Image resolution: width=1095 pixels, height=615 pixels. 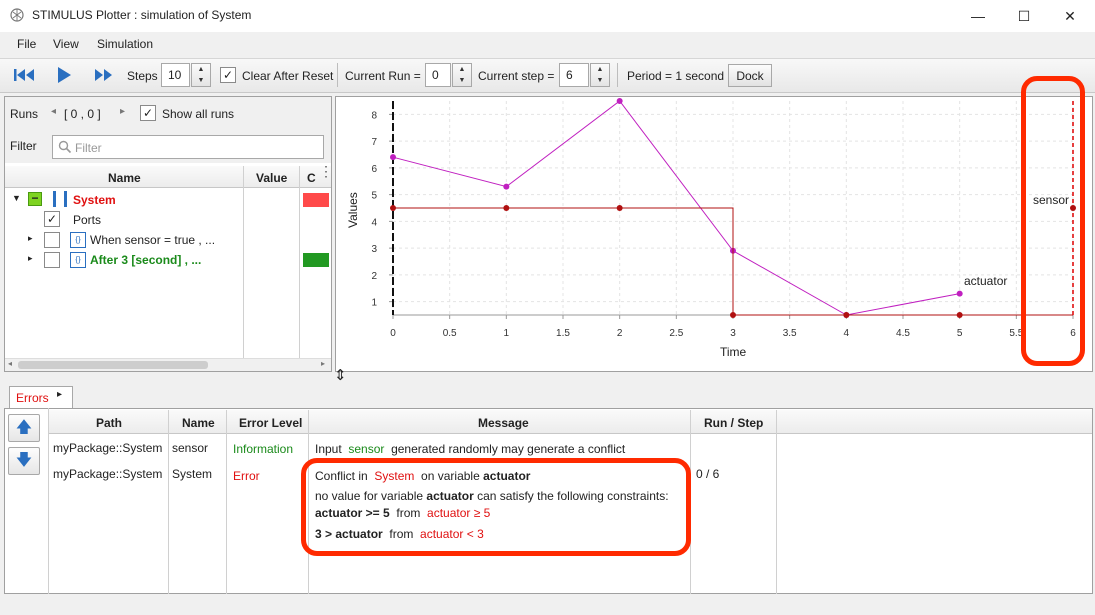 I want to click on row1-name: sensor, so click(x=190, y=448).